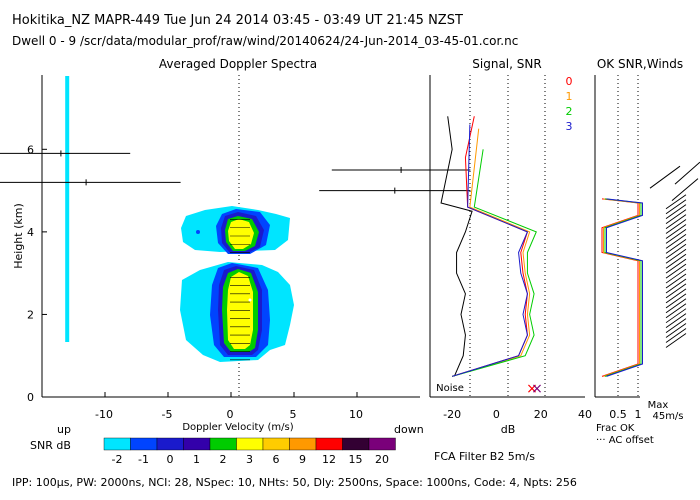 This screenshot has height=500, width=700. I want to click on signal-ticks: -20 0 20 40, so click(517, 414).